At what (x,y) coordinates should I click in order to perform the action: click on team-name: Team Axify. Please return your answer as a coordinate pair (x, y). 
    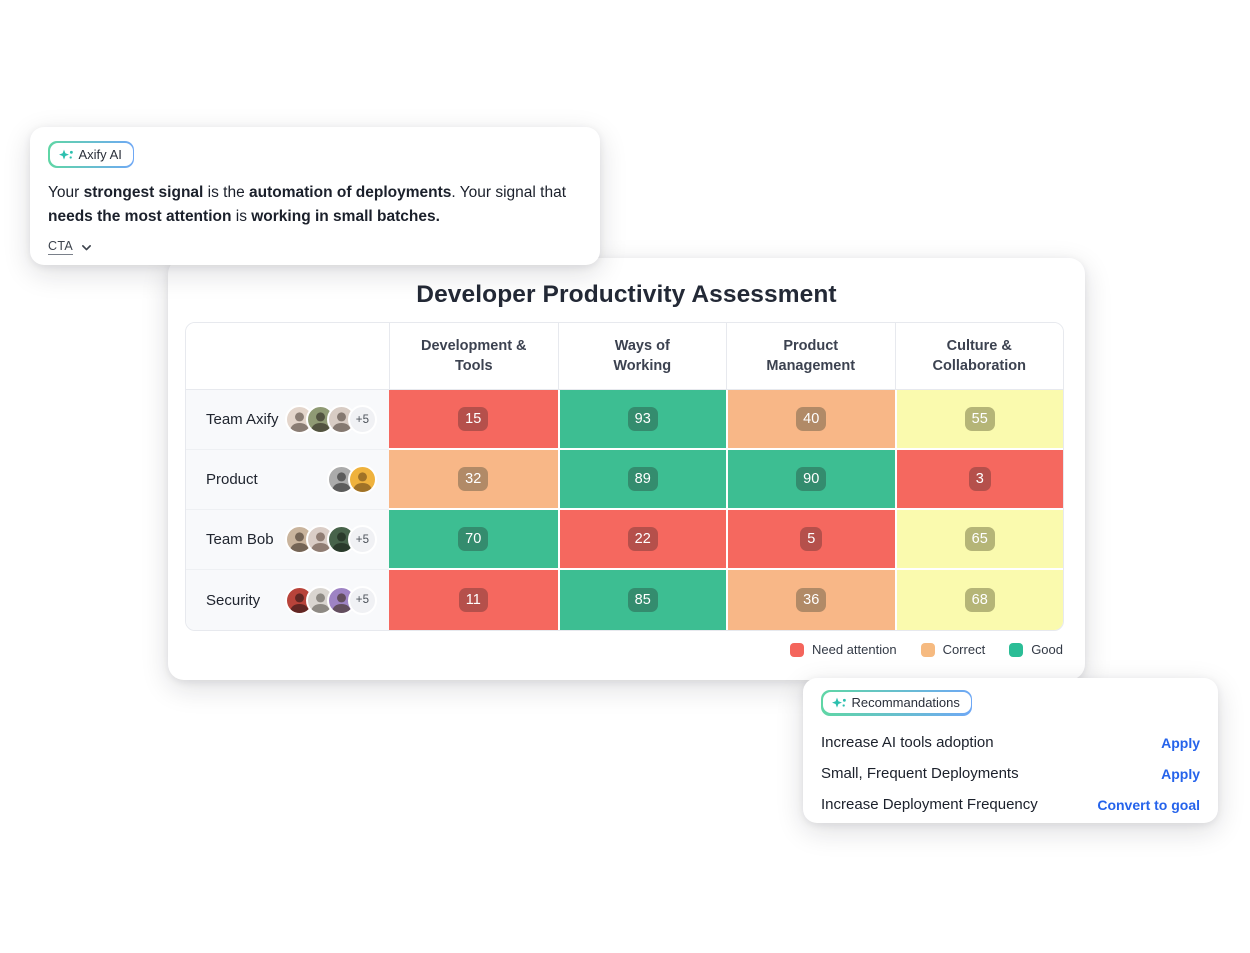
    Looking at the image, I should click on (242, 419).